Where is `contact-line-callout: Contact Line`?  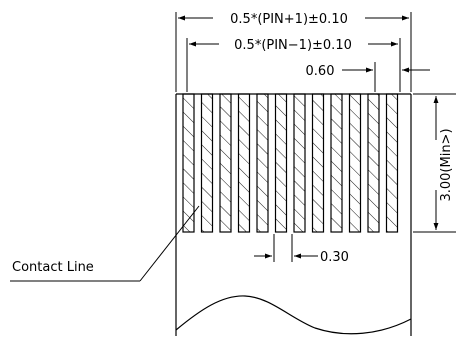
contact-line-callout: Contact Line is located at coordinates (105, 243).